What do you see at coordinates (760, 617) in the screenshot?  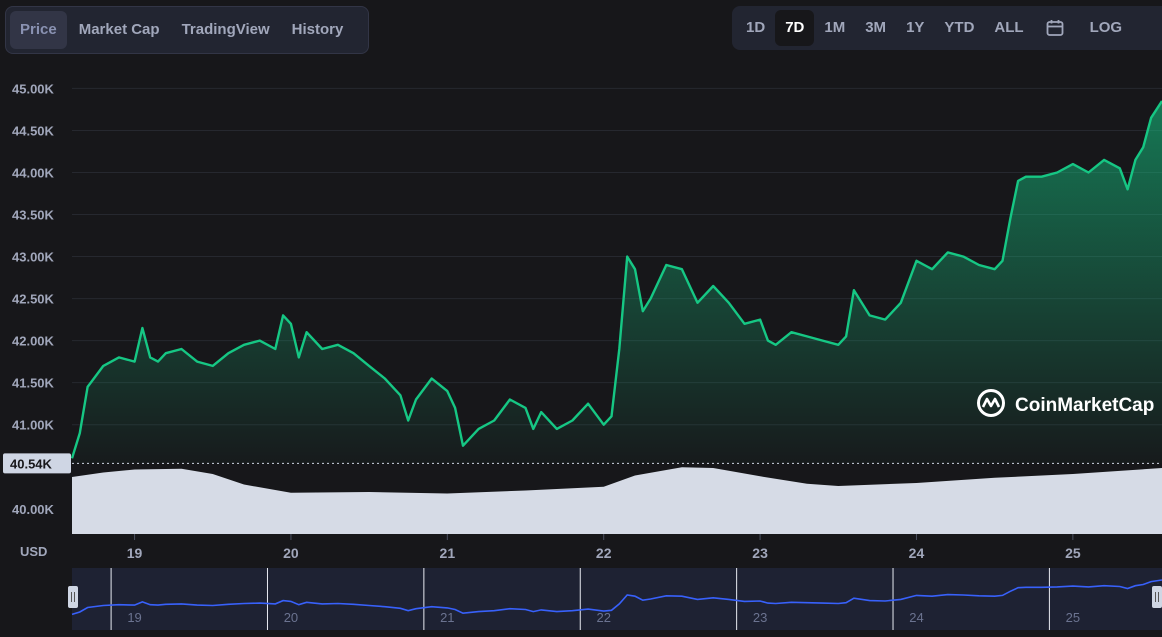 I see `navigator-tick-label: 23` at bounding box center [760, 617].